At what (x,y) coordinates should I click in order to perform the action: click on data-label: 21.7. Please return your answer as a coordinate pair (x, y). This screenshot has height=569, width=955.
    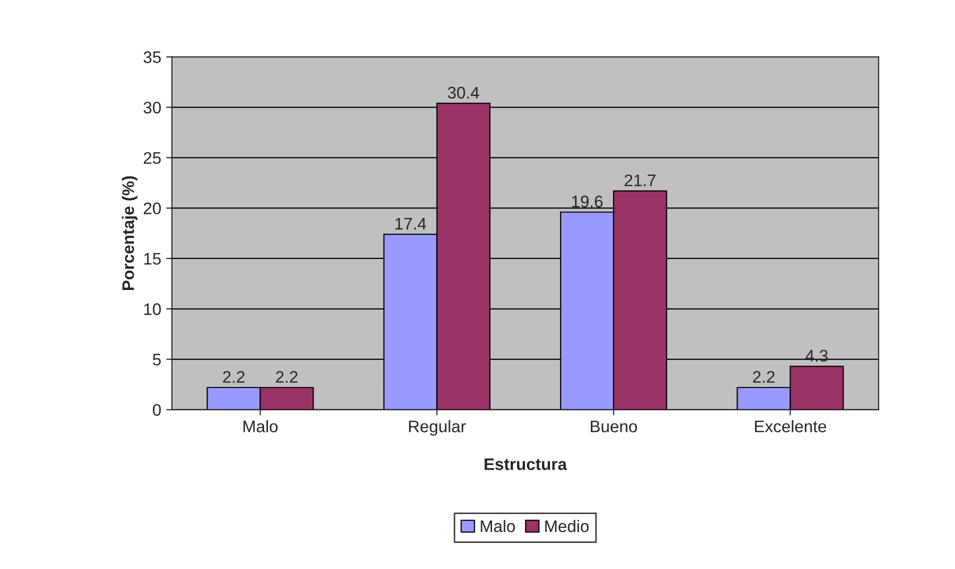
    Looking at the image, I should click on (640, 180).